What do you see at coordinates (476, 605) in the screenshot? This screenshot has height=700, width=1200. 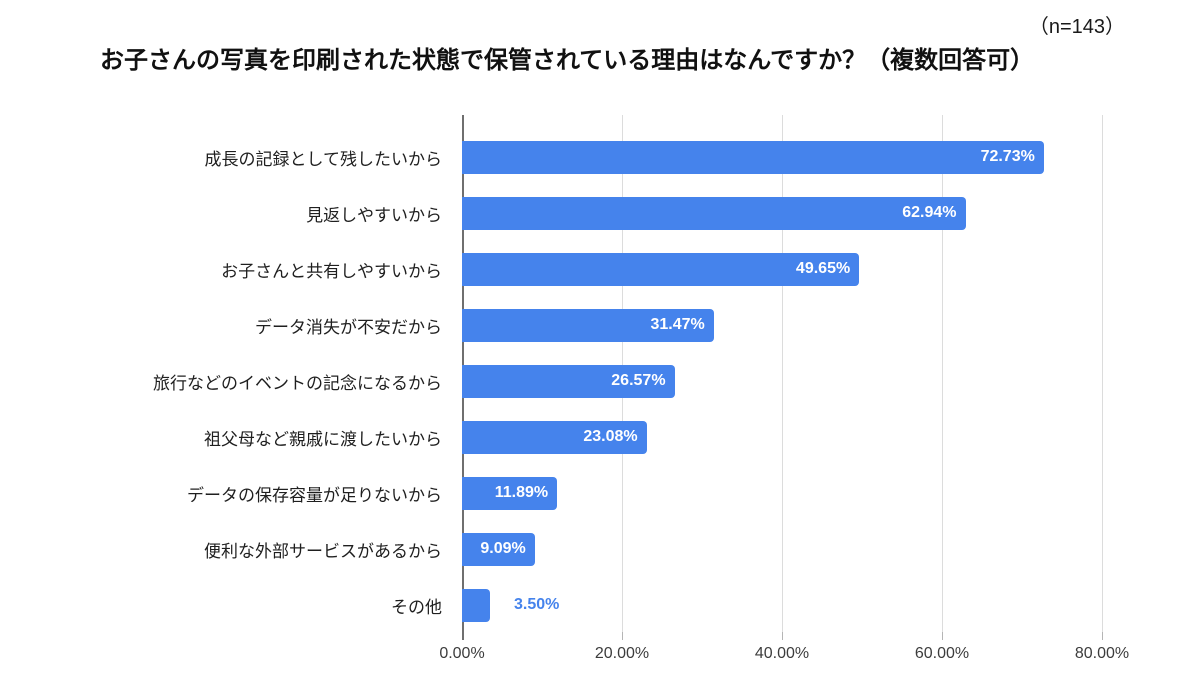 I see `bar` at bounding box center [476, 605].